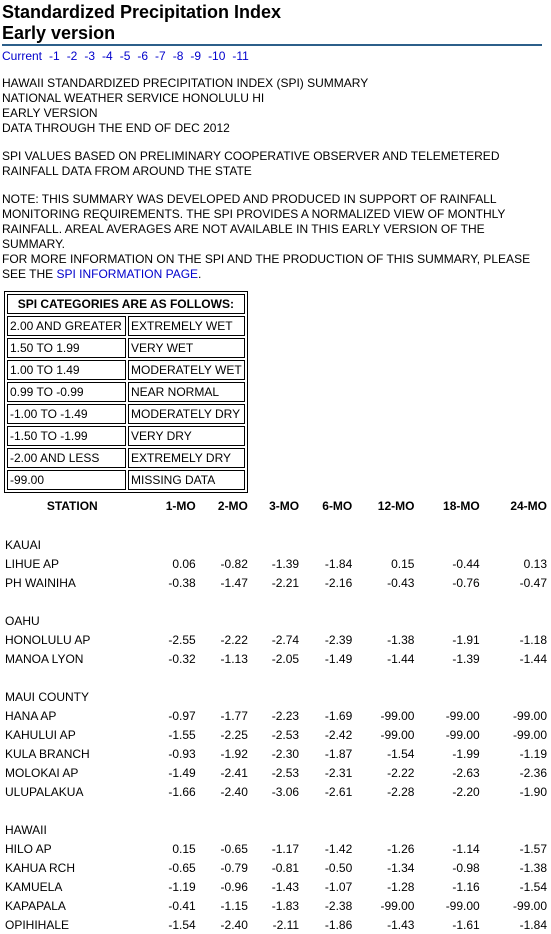 This screenshot has height=934, width=551. What do you see at coordinates (285, 639) in the screenshot?
I see `spi-value: -2.74` at bounding box center [285, 639].